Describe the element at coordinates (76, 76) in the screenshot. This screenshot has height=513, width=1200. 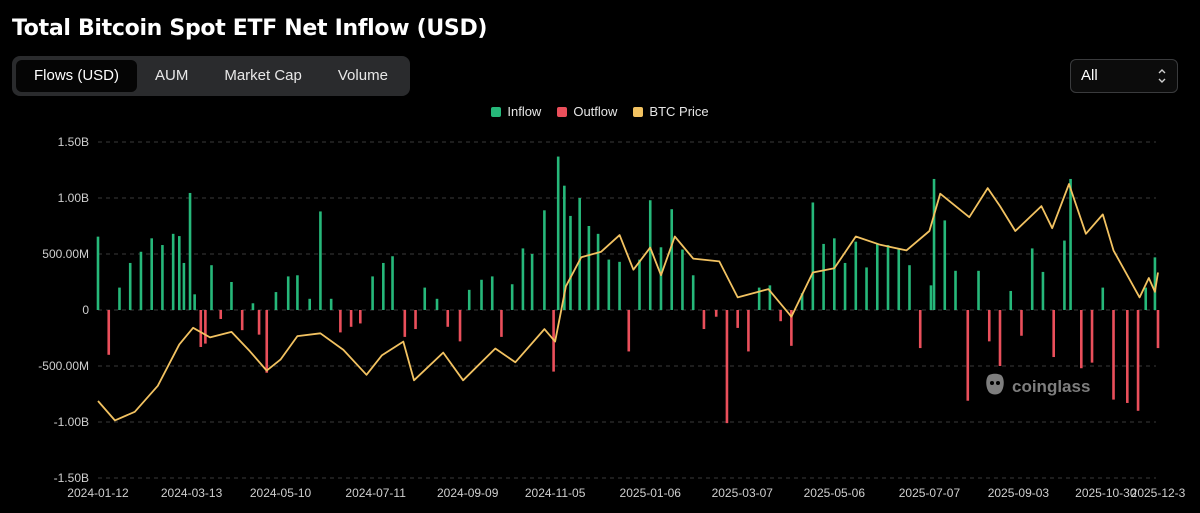
I see `tab-flows-usd: Flows (USD)` at that location.